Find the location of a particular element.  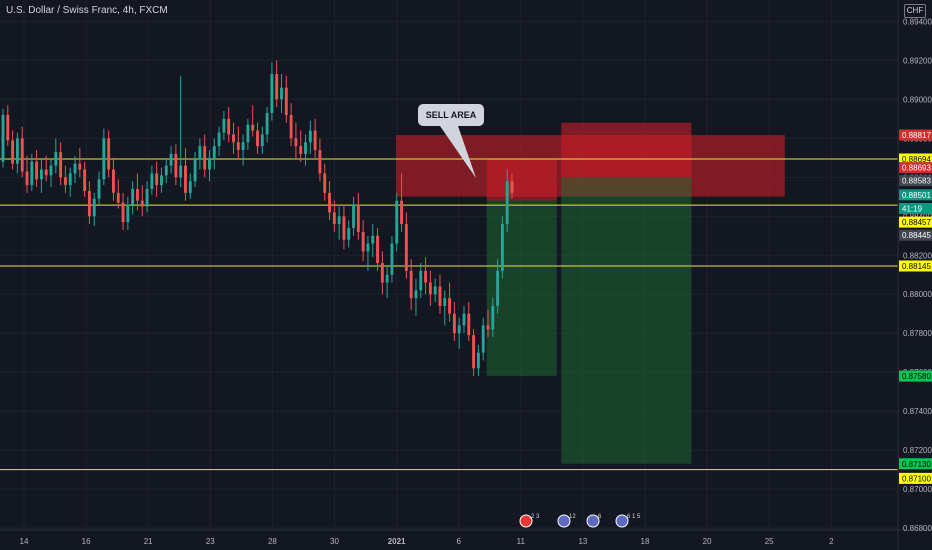

sell-area-callout: SELL AREA is located at coordinates (451, 115).